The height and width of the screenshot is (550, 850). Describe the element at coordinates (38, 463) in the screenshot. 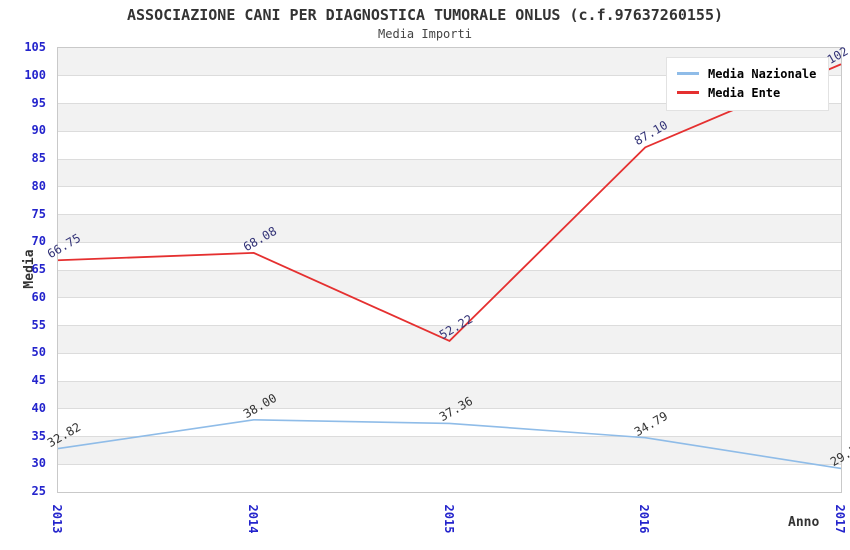

I see `y-tick-label: 30` at that location.